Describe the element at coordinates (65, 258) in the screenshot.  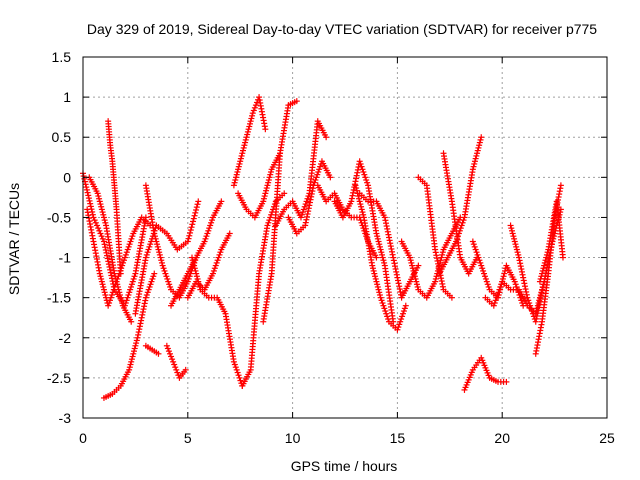
I see `y-tick-label: -1` at that location.